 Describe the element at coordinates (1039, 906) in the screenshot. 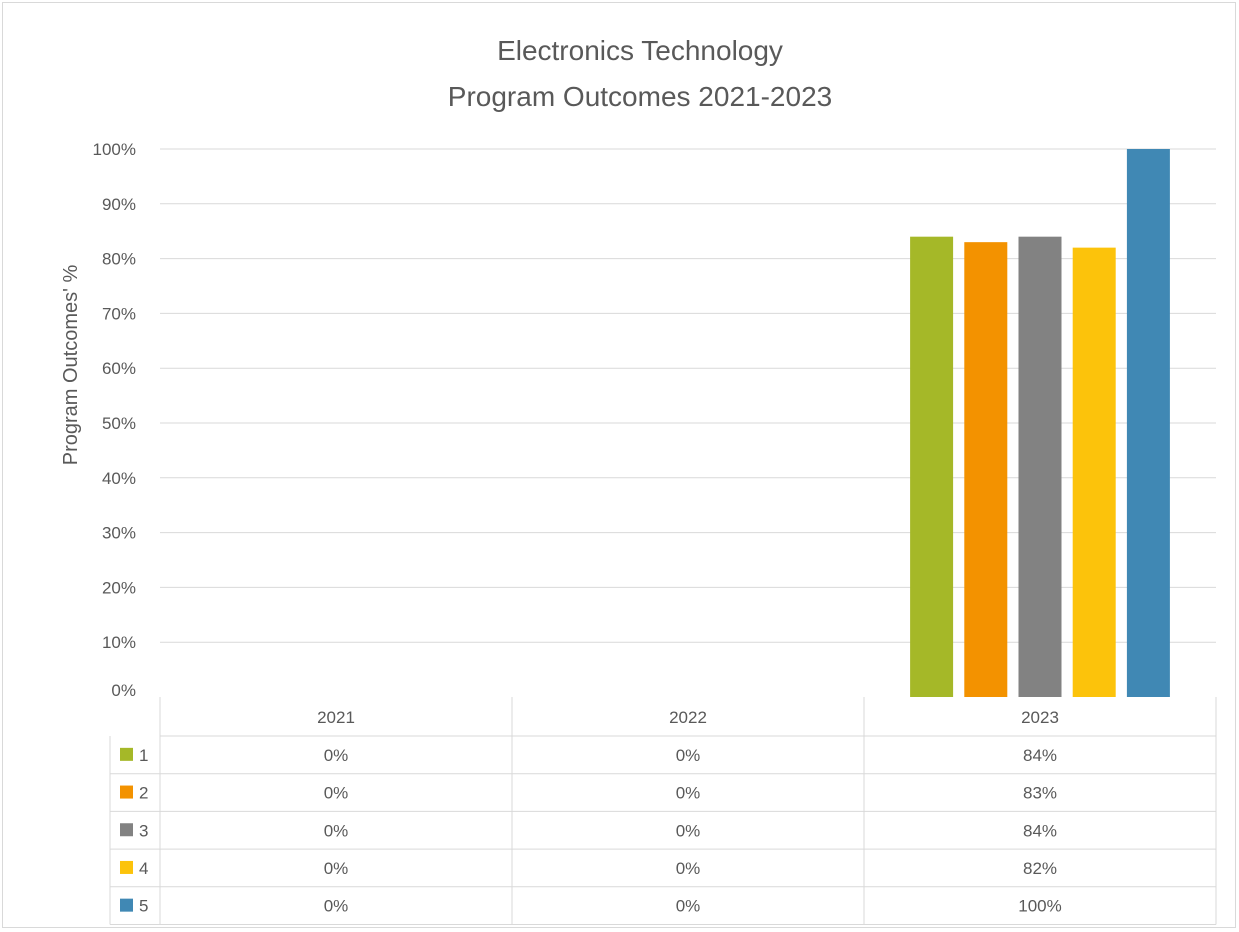

I see `table-cell-value: 100%` at that location.